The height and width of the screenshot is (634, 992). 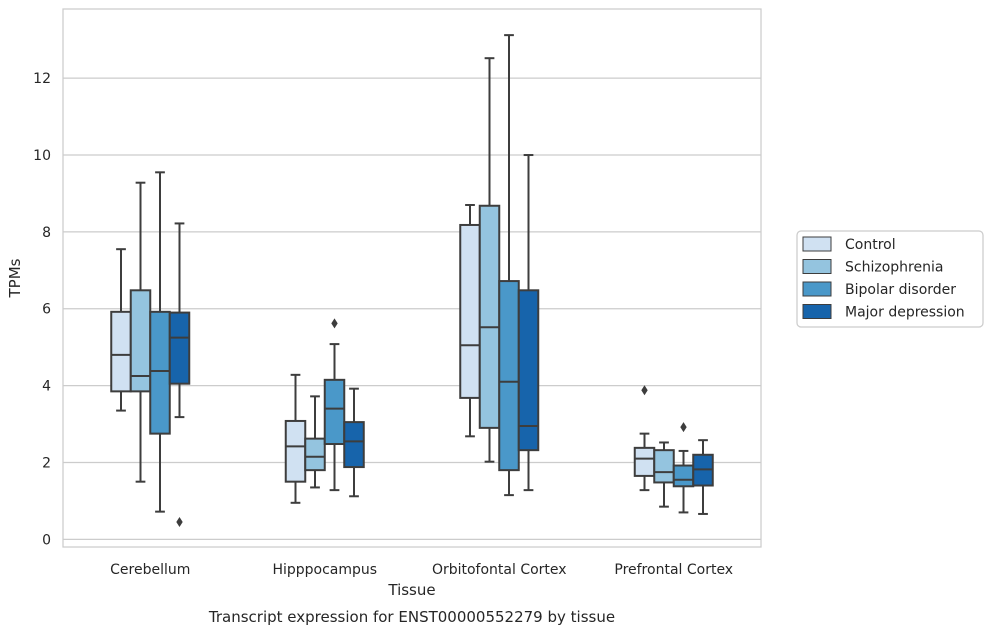 What do you see at coordinates (411, 590) in the screenshot?
I see `x-axis-label: Tissue` at bounding box center [411, 590].